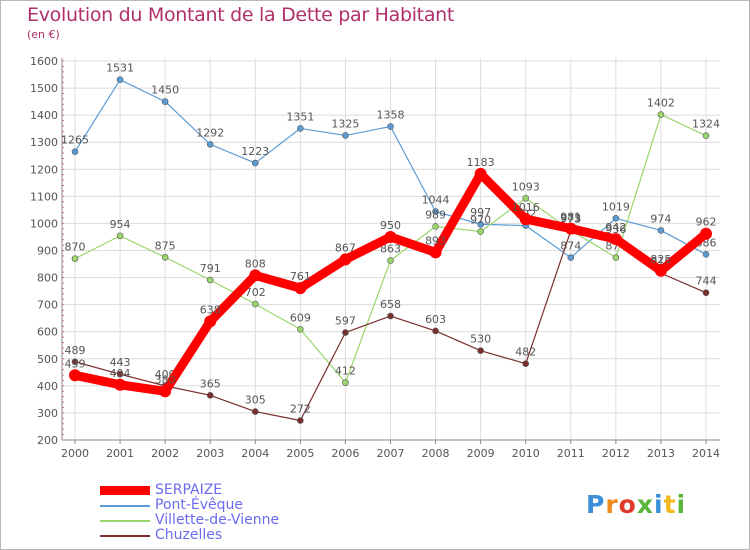 Image resolution: width=750 pixels, height=550 pixels. I want to click on data-label-pont-eveque: 997, so click(480, 212).